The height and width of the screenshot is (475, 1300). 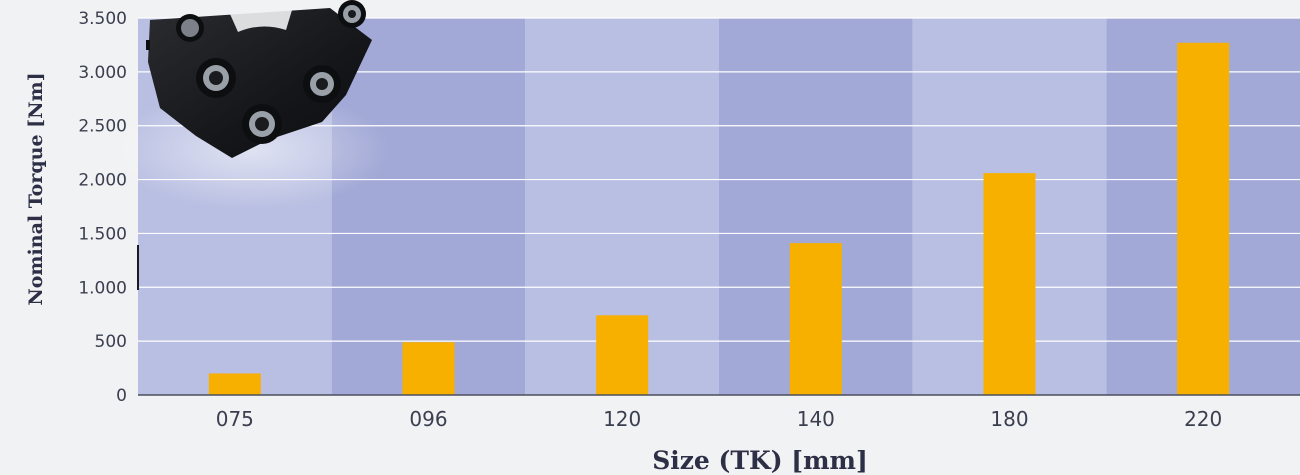 I want to click on x-tick-labels: 075 096 120 140 180 220, so click(x=719, y=419).